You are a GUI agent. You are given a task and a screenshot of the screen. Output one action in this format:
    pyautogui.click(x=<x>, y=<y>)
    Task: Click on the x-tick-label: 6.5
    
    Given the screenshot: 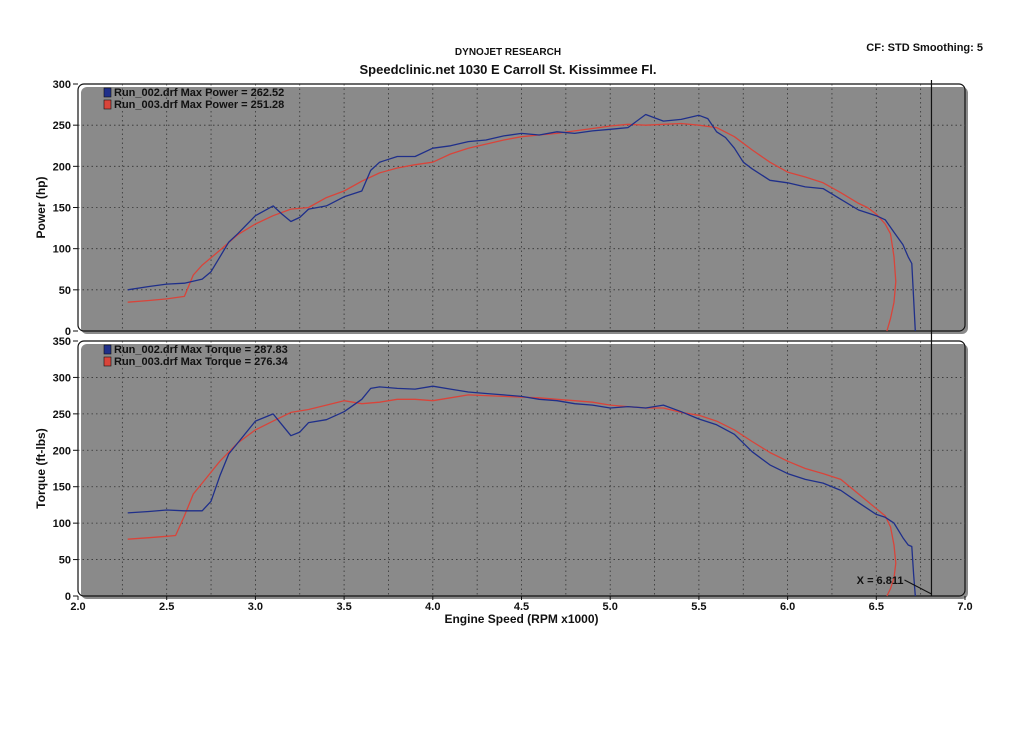 What is the action you would take?
    pyautogui.click(x=876, y=607)
    